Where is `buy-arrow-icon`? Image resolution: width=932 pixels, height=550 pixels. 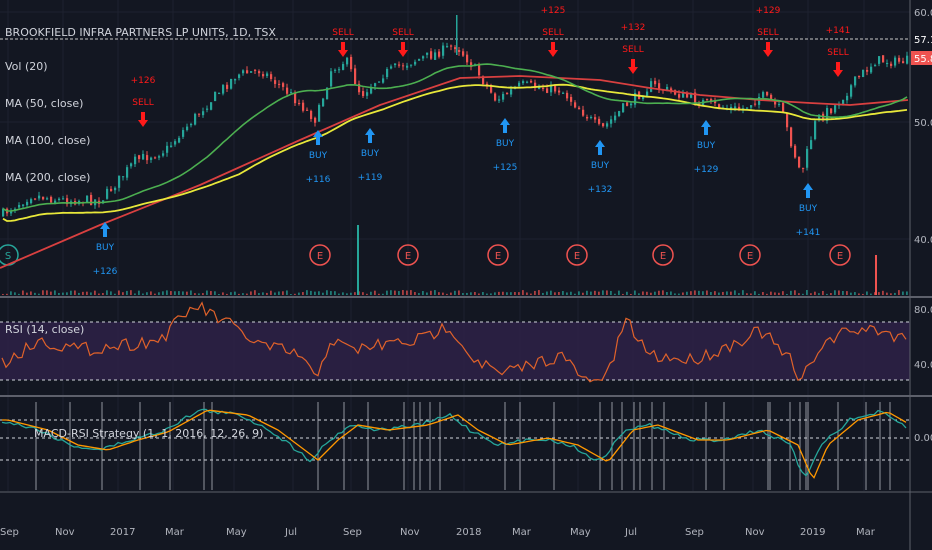
buy-arrow-icon is located at coordinates (808, 190).